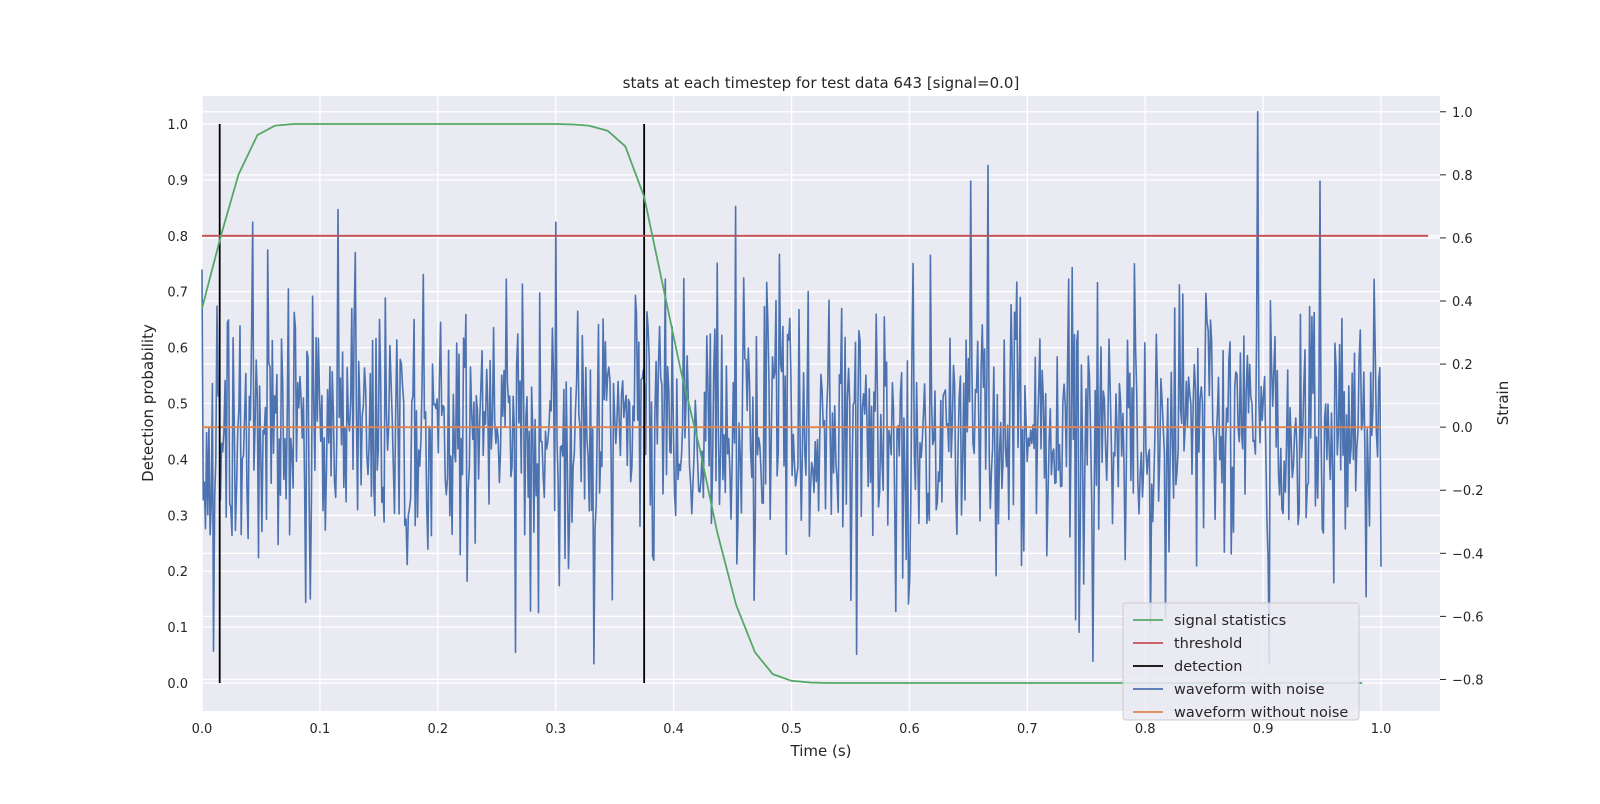  I want to click on x-tick-label: 0.2, so click(437, 729).